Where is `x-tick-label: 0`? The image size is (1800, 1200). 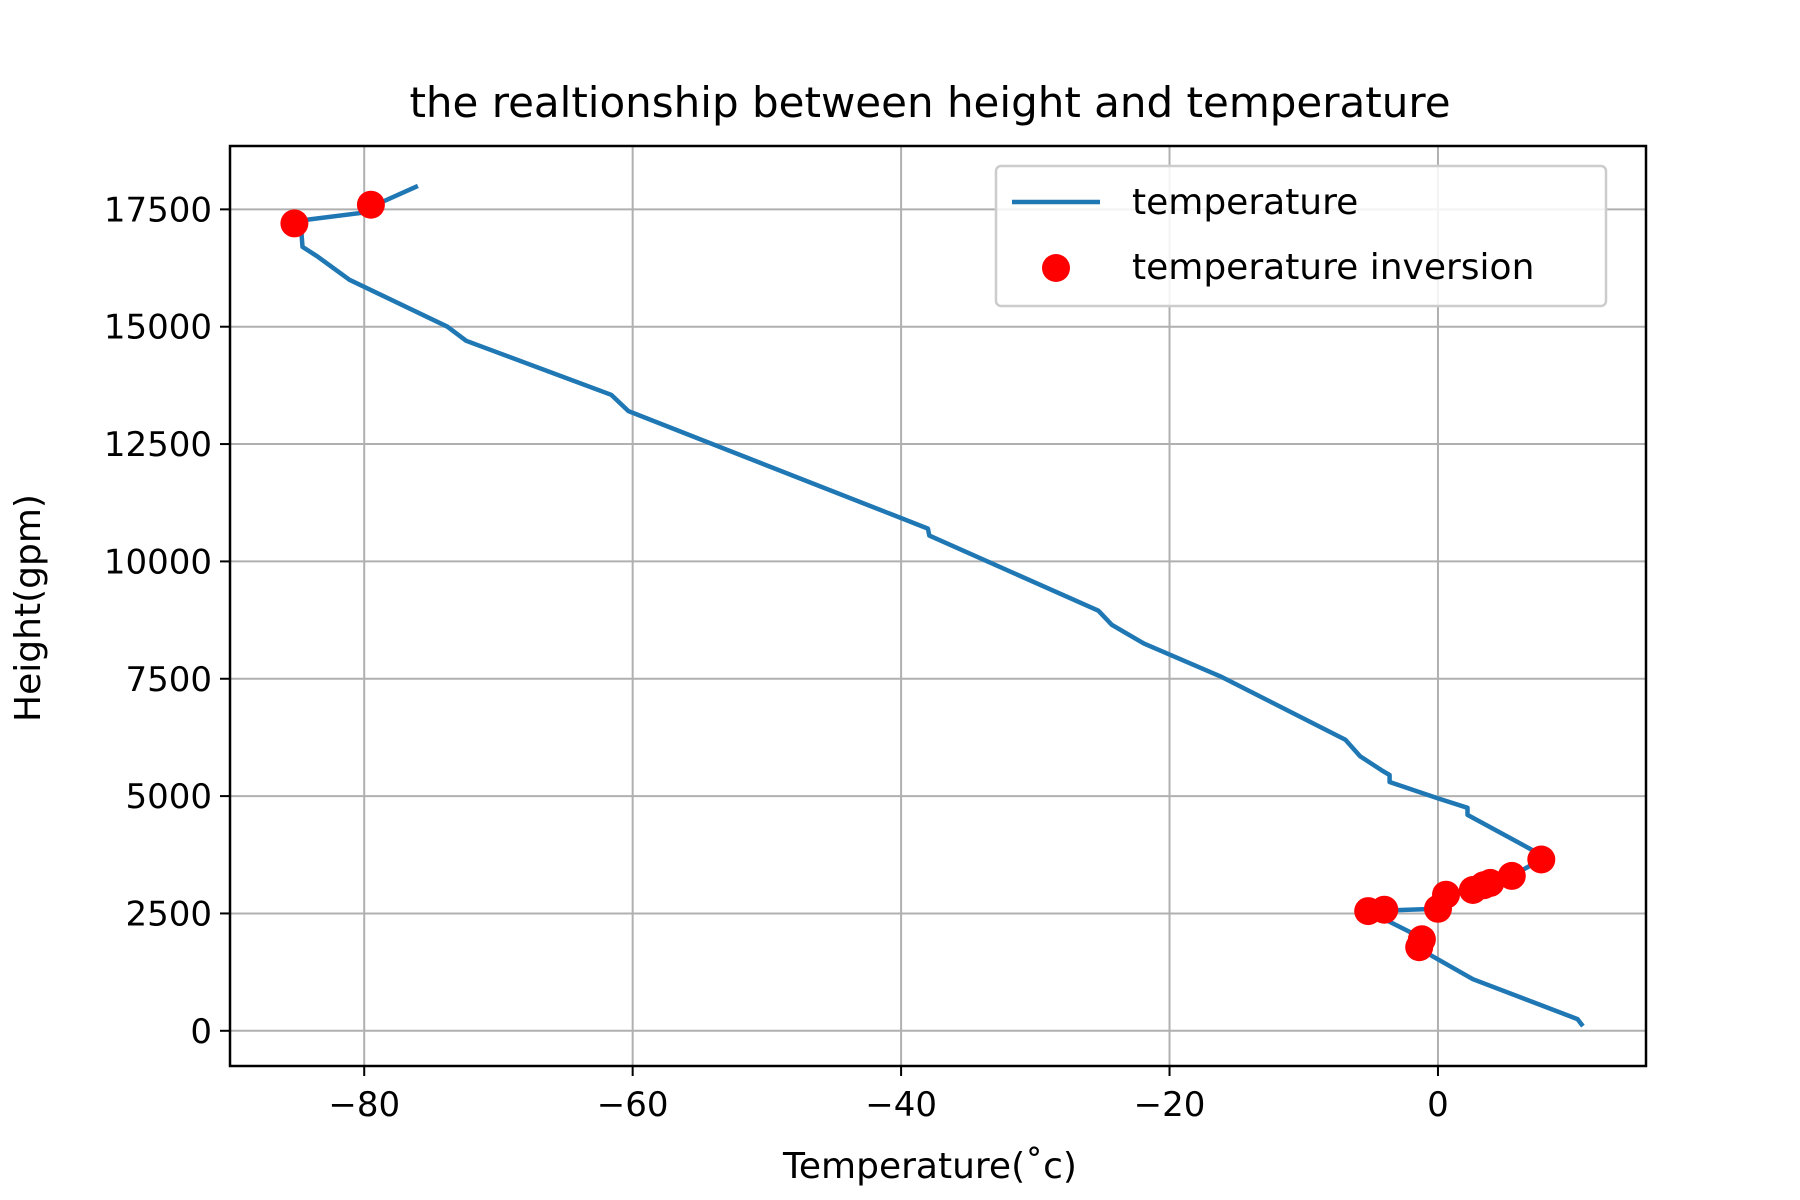
x-tick-label: 0 is located at coordinates (1438, 1105).